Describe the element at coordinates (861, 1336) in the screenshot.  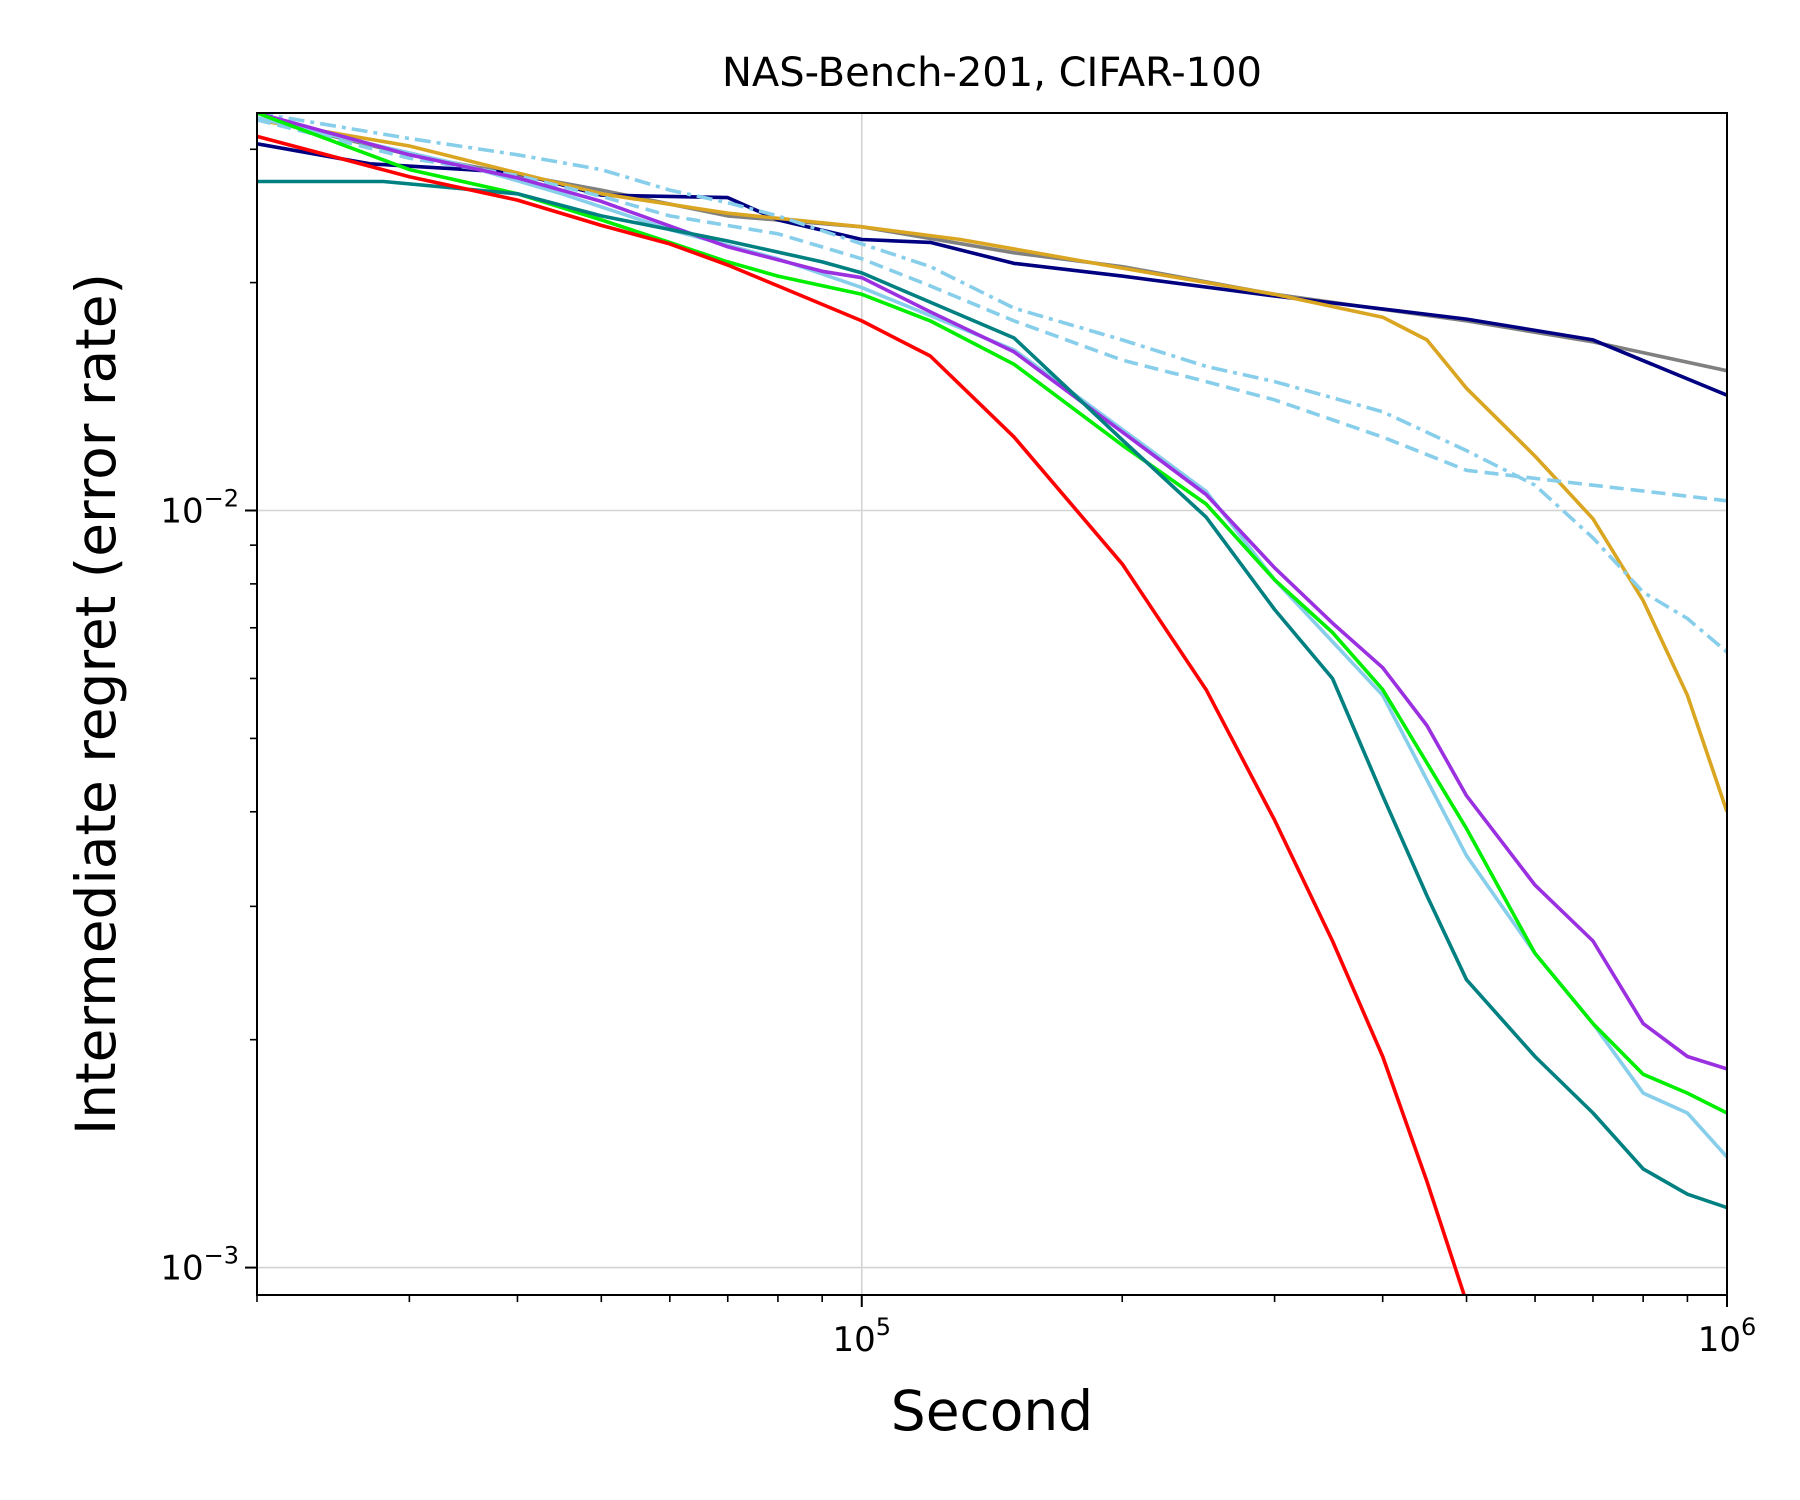
I see `x-tick-label: 10⁵` at that location.